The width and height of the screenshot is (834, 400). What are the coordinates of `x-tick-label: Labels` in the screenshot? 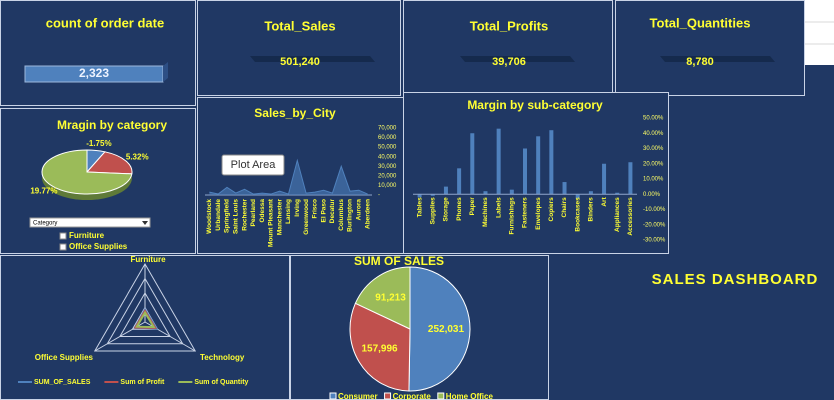 It's located at (498, 207).